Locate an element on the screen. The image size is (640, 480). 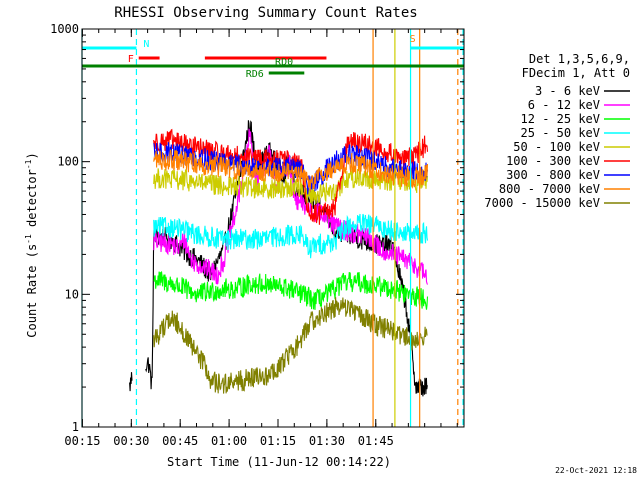
x-tick-label: 01:15 is located at coordinates (278, 441).